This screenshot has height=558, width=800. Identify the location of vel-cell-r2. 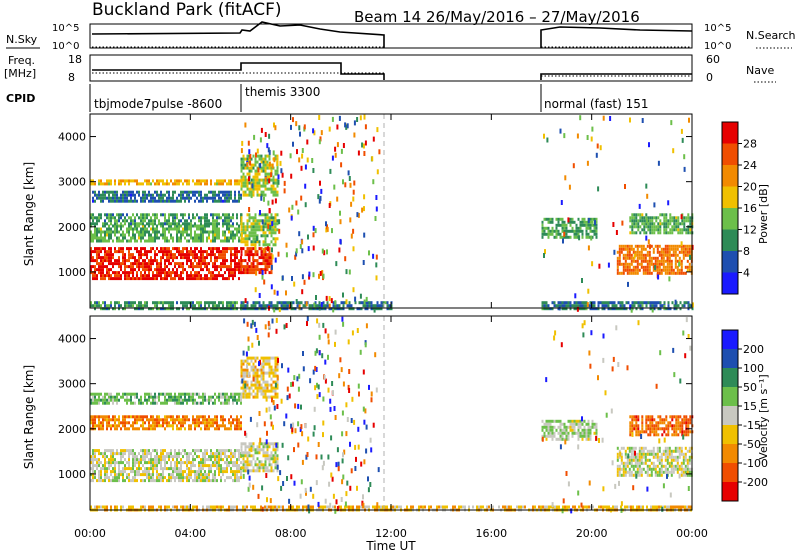
(113, 397).